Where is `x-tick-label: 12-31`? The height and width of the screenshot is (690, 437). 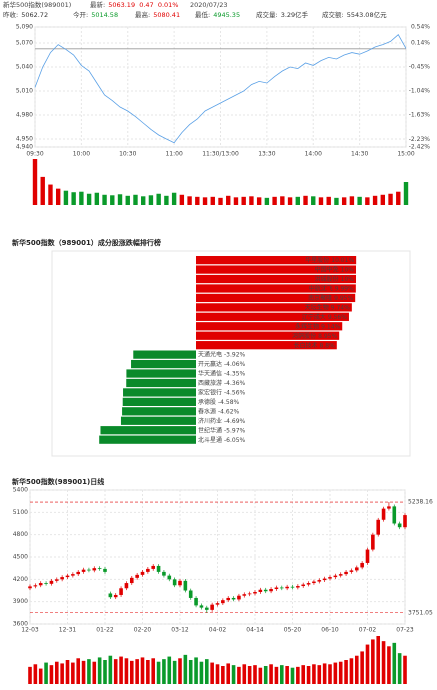
x-tick-label: 12-31 is located at coordinates (68, 630).